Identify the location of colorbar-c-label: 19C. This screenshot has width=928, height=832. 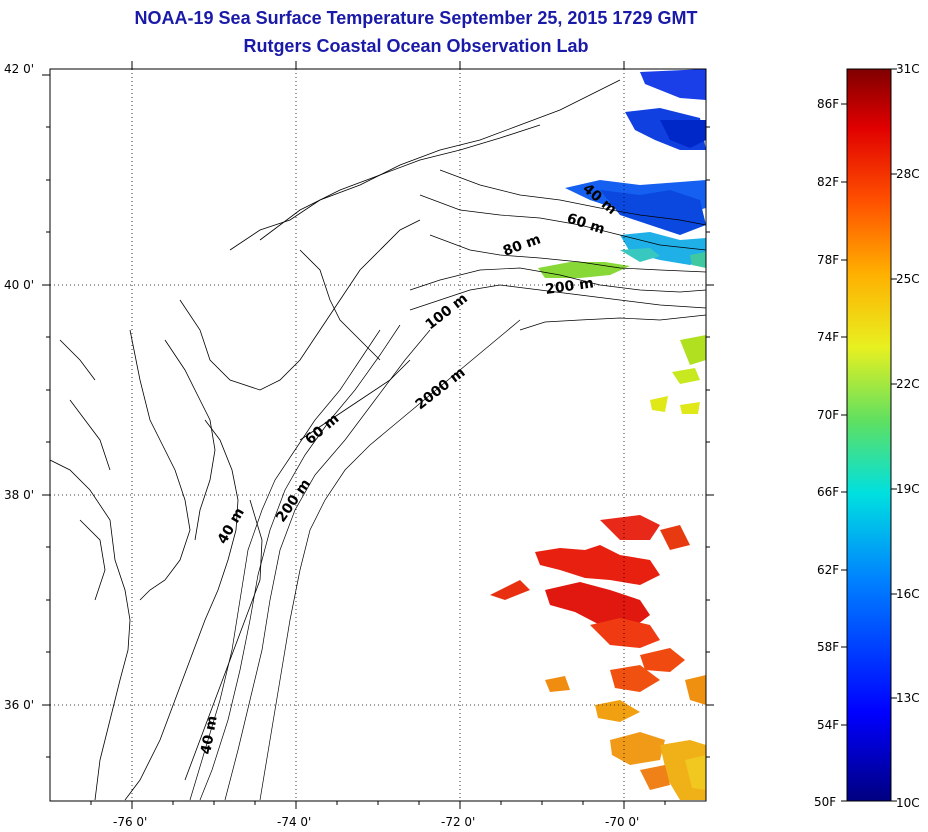
(908, 489).